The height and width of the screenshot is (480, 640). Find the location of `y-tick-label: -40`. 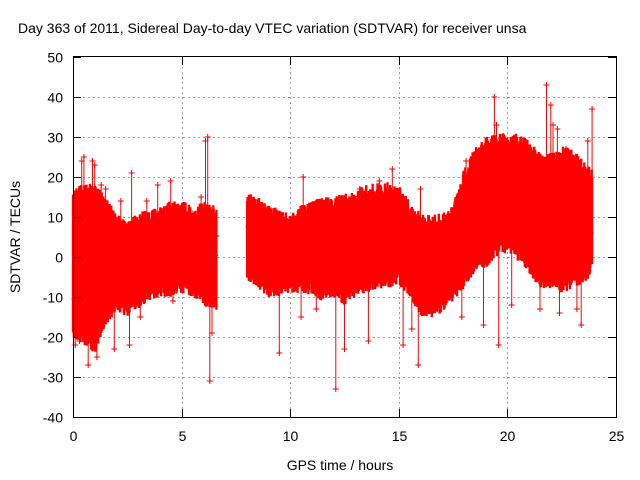

y-tick-label: -40 is located at coordinates (53, 418).